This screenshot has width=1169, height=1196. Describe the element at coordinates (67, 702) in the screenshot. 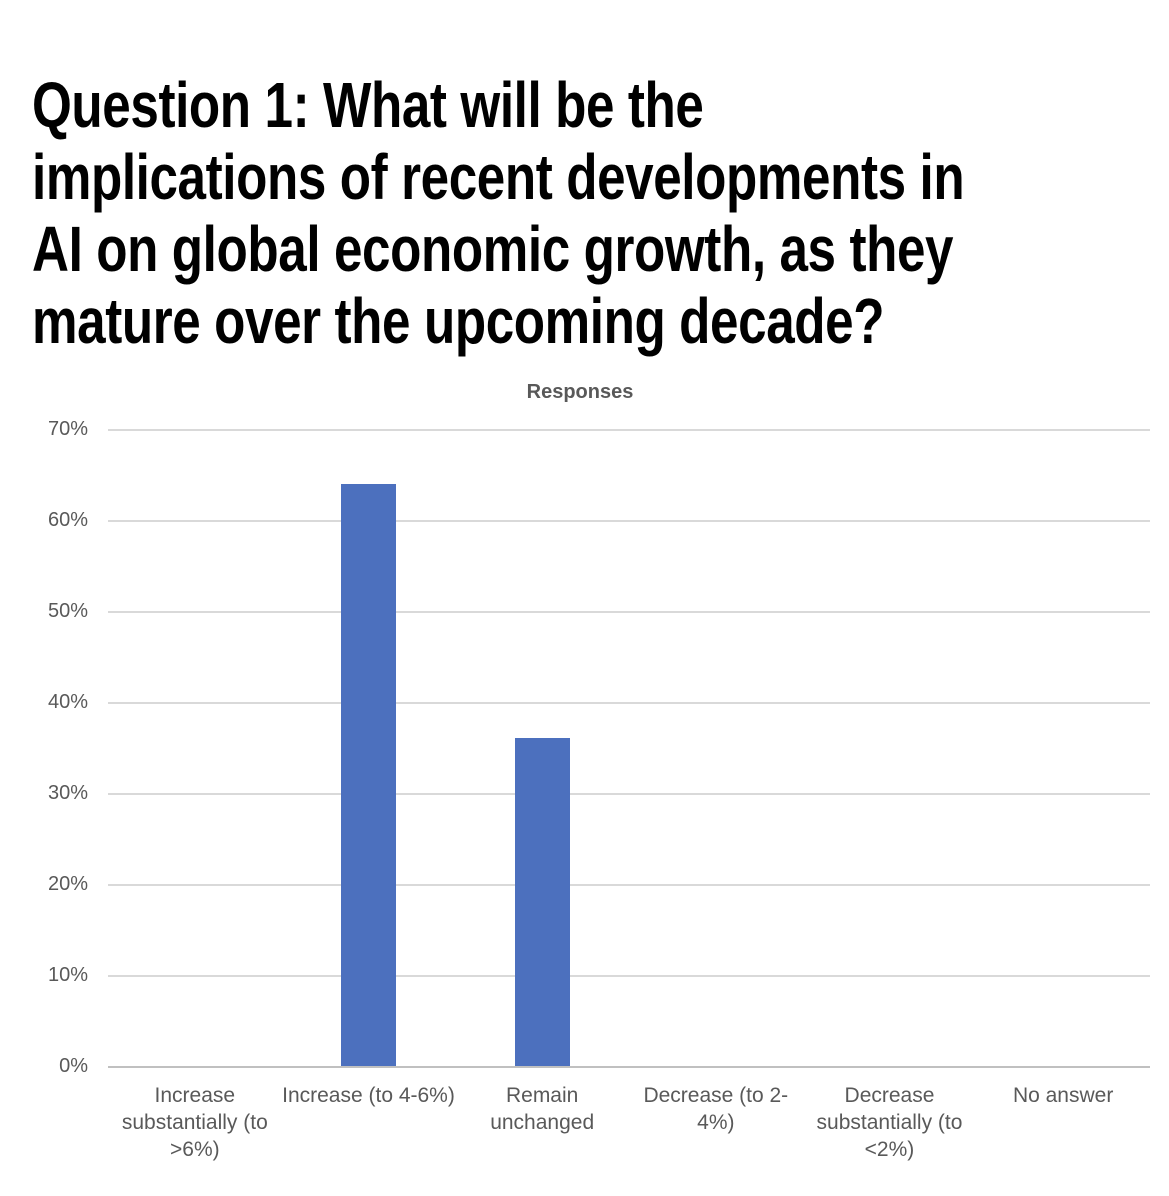

I see `y-tick-label: 40%` at that location.